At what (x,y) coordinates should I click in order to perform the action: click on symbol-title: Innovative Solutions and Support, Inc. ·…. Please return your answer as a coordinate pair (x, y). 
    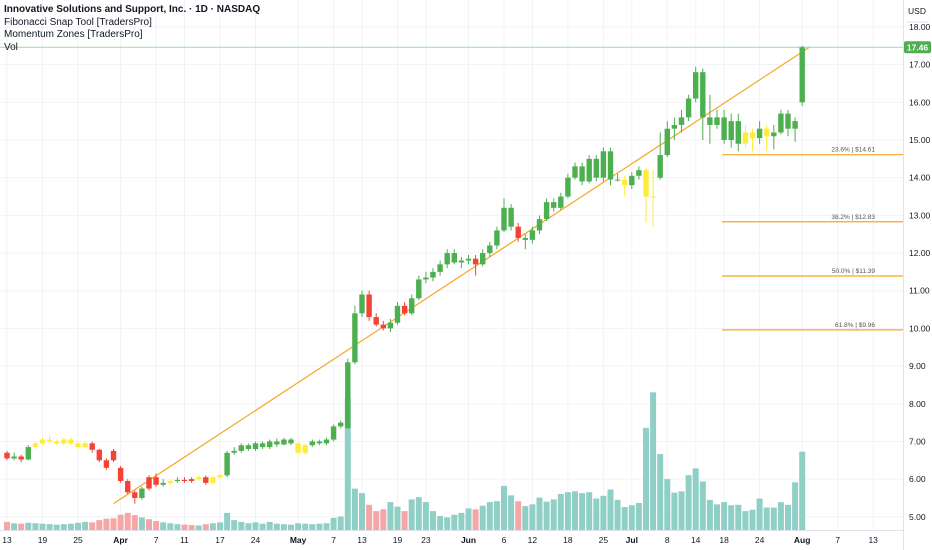
    Looking at the image, I should click on (132, 9).